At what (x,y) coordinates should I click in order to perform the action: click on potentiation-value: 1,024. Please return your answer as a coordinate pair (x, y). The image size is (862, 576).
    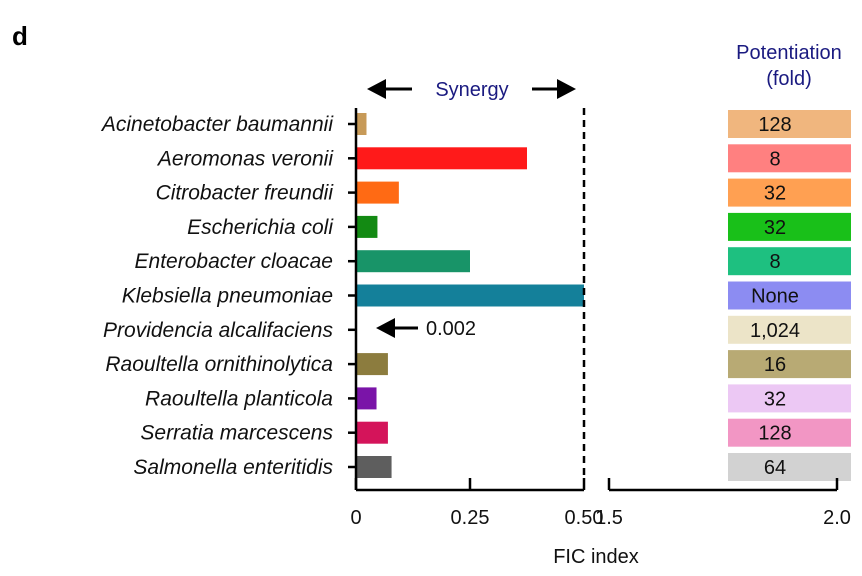
    Looking at the image, I should click on (775, 331).